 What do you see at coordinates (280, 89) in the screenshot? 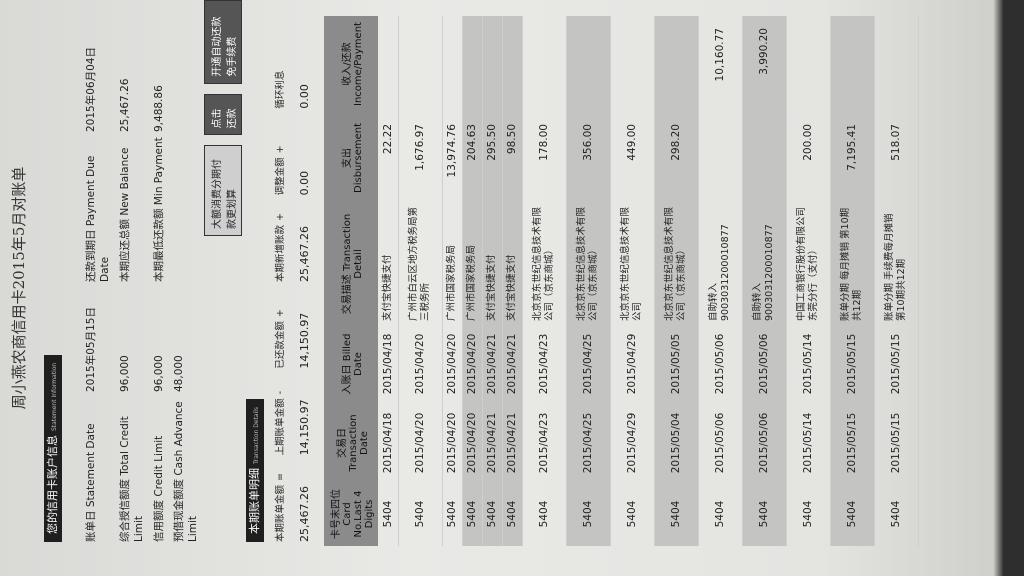
I see `summary-label: 循环利息` at bounding box center [280, 89].